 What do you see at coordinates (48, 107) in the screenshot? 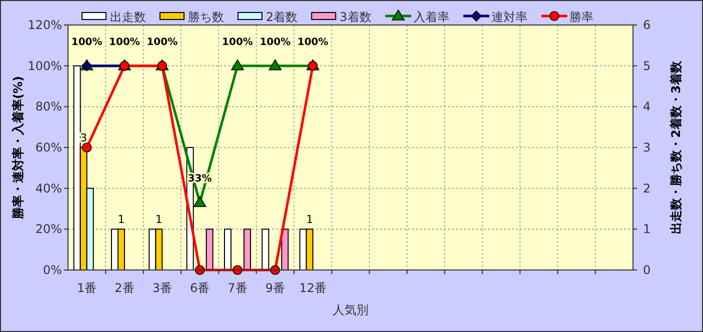
I see `y-tick-label: 80%` at bounding box center [48, 107].